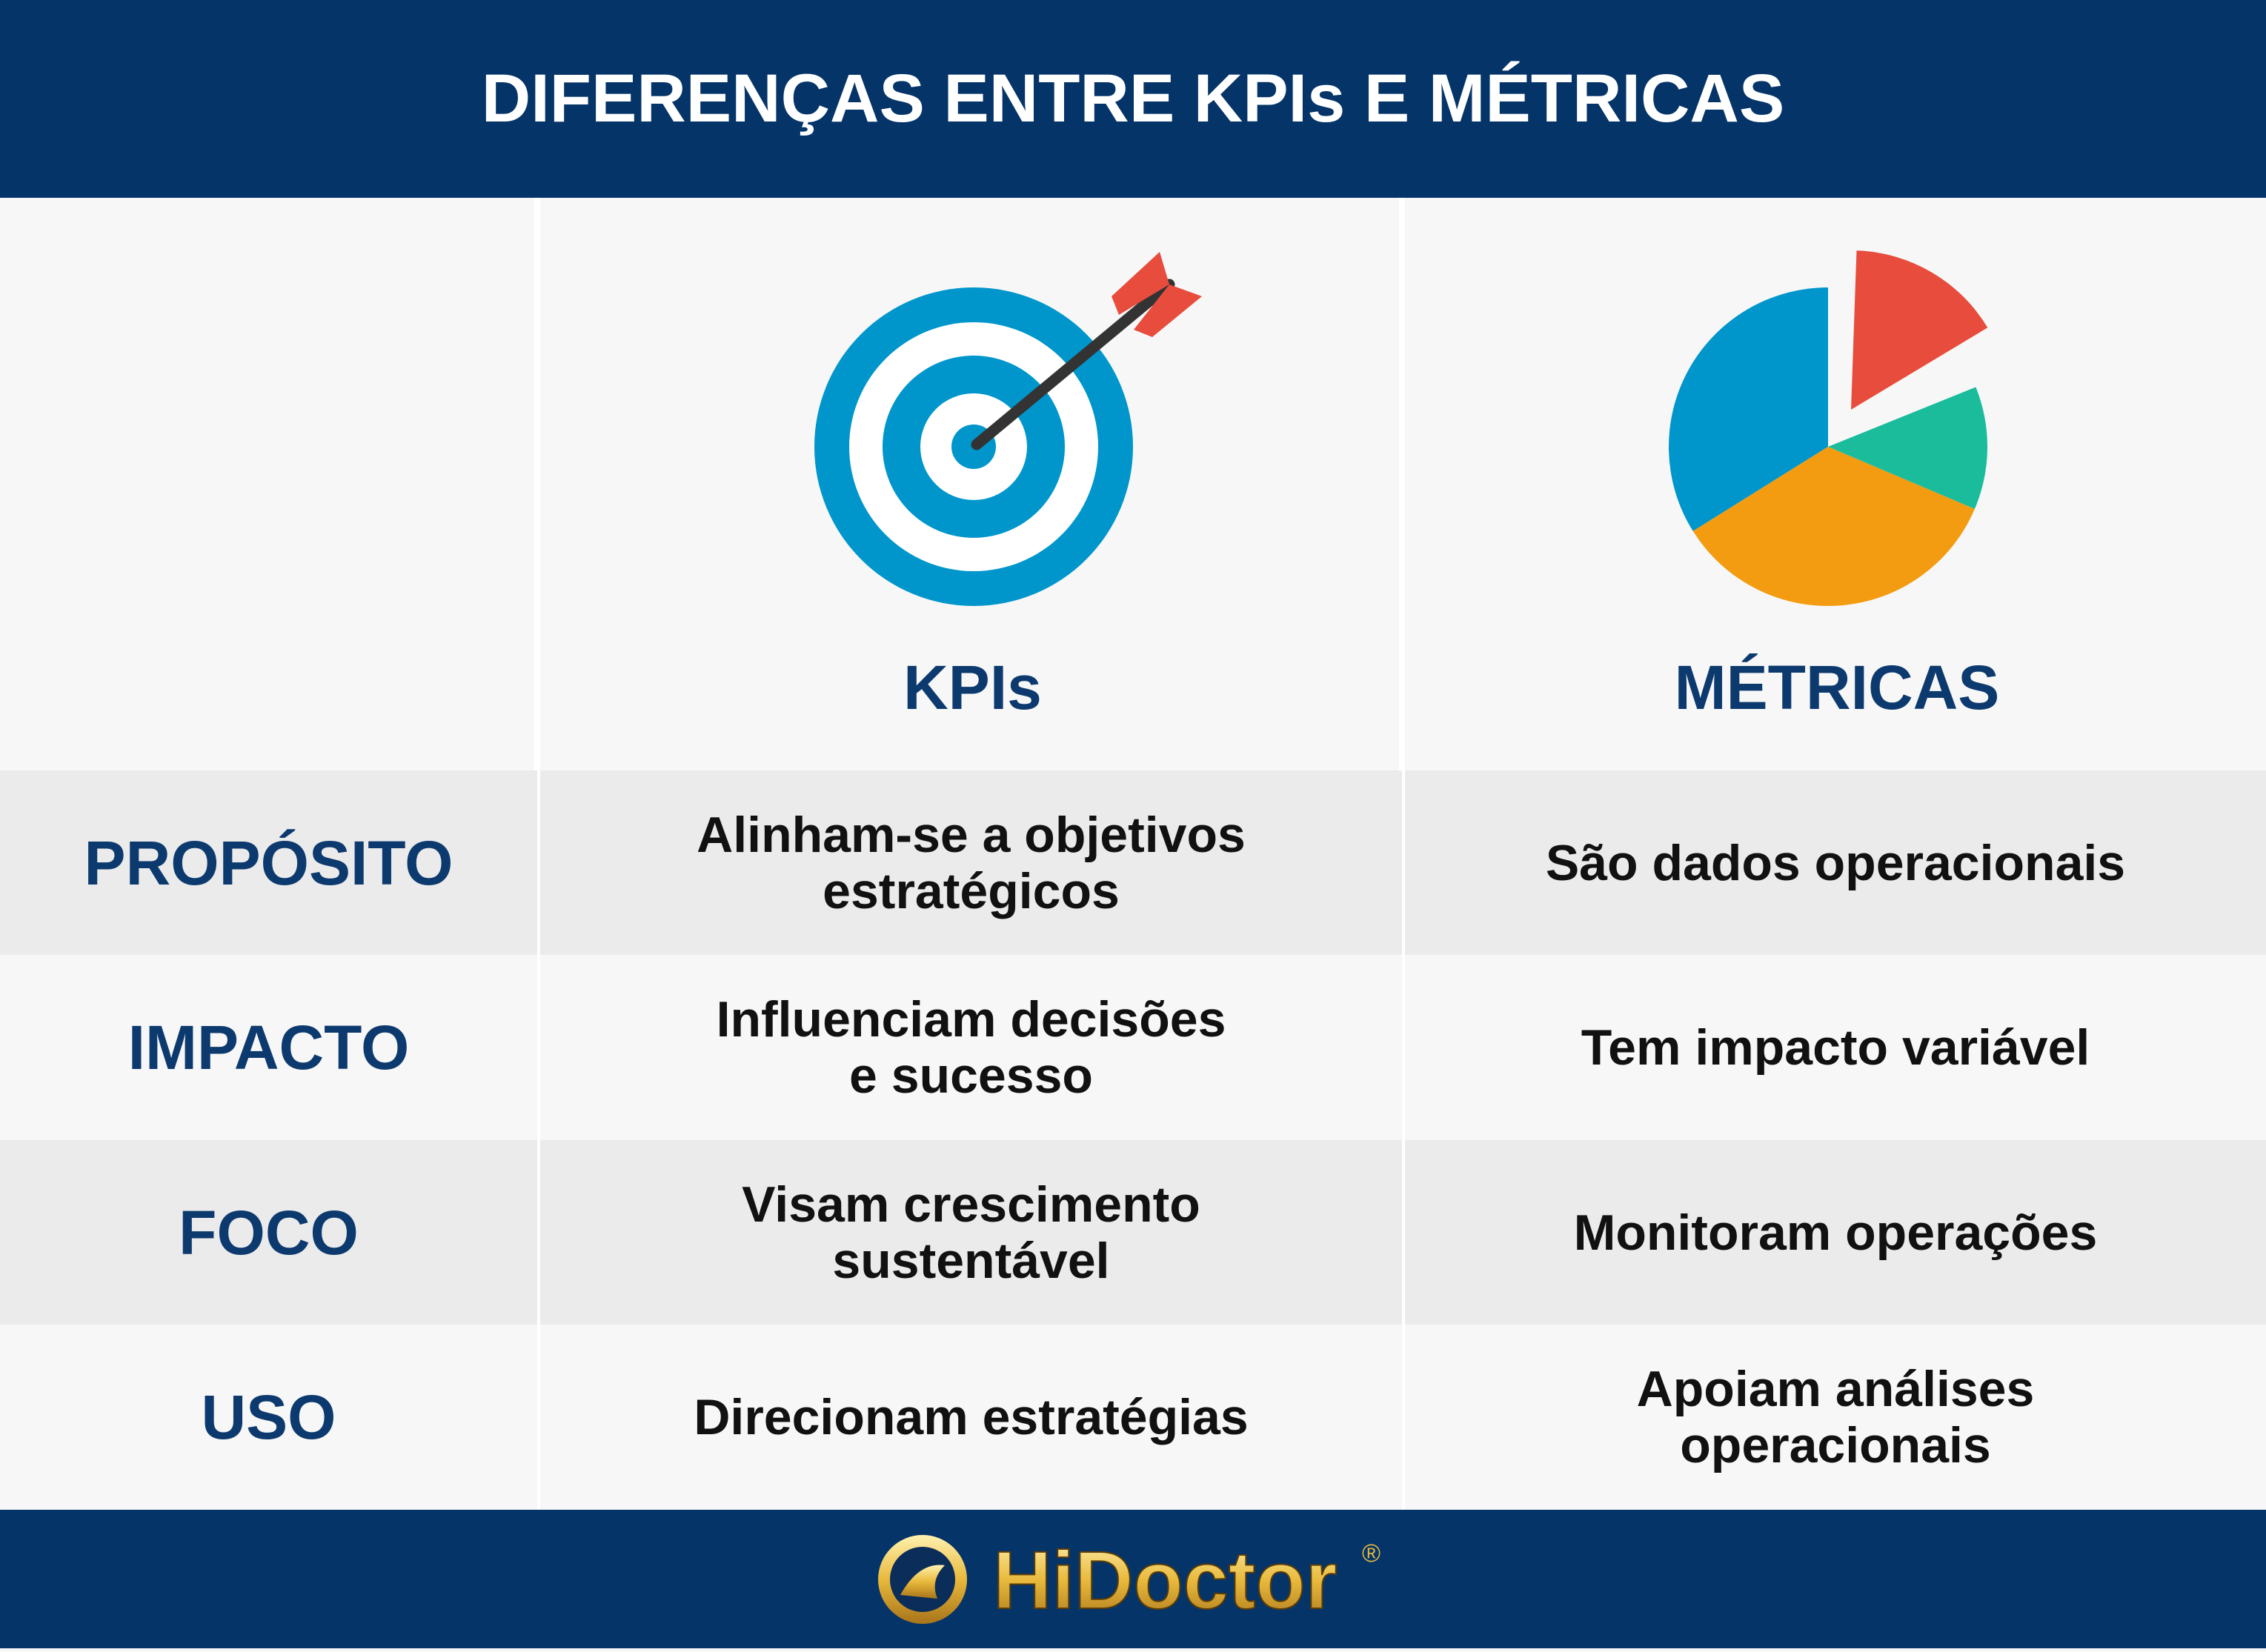 This screenshot has width=2266, height=1652. I want to click on brand: HiDoctor, so click(1165, 1580).